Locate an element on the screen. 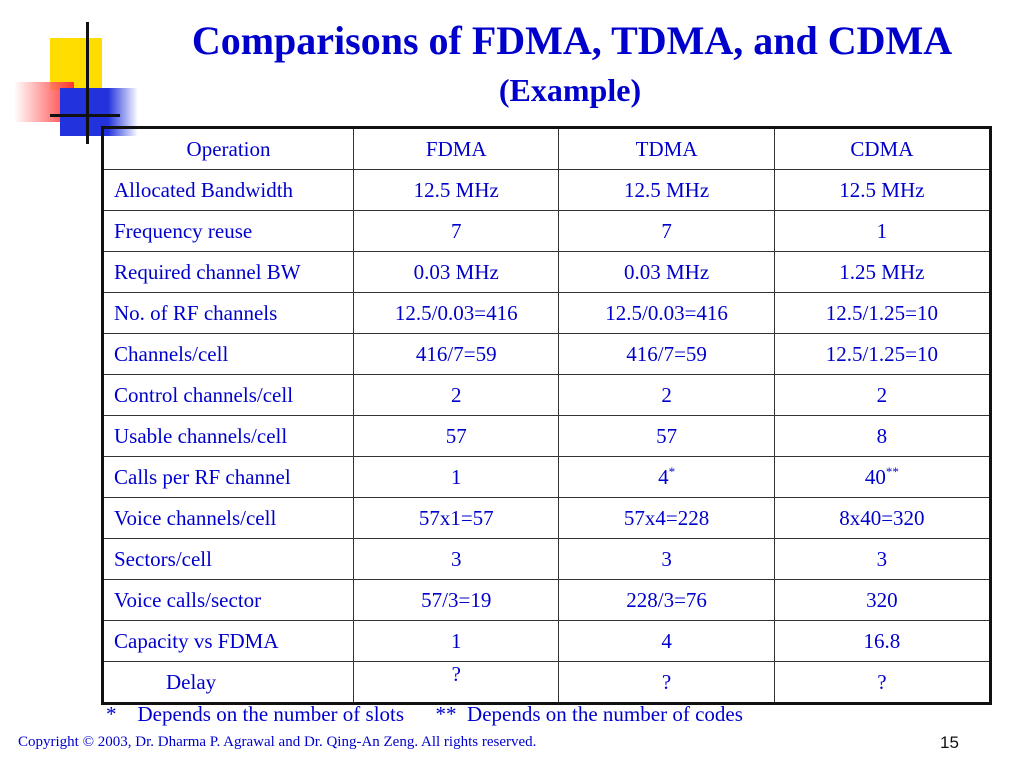 Image resolution: width=1024 pixels, height=768 pixels. operation-cell: No. of RF channels is located at coordinates (228, 313).